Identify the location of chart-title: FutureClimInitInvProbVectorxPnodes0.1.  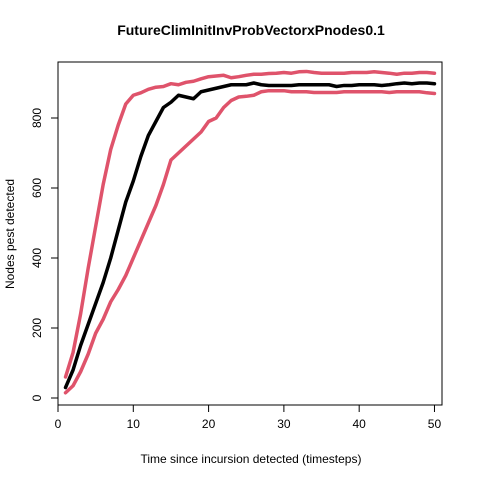
(251, 30).